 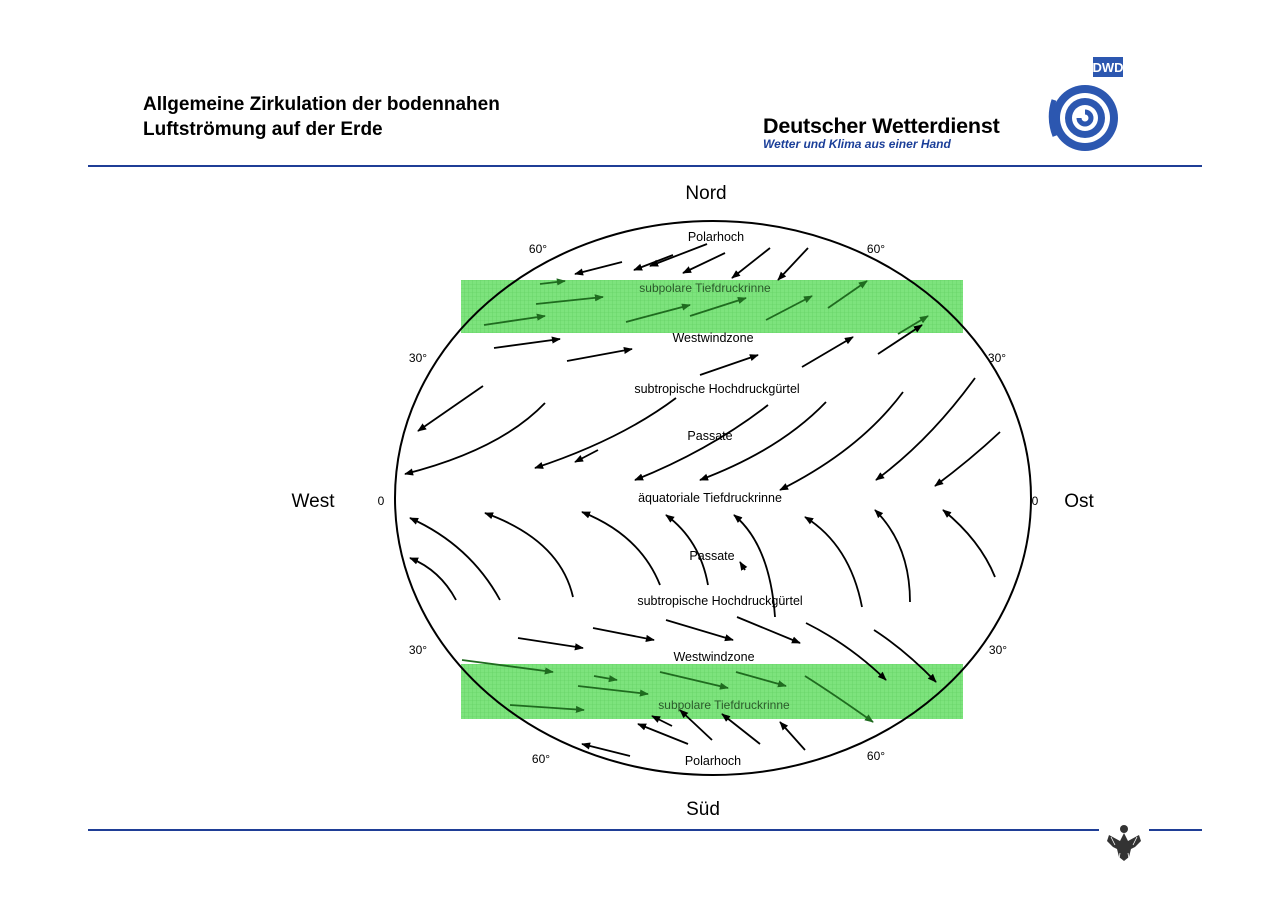 What do you see at coordinates (703, 809) in the screenshot?
I see `label-south: Süd` at bounding box center [703, 809].